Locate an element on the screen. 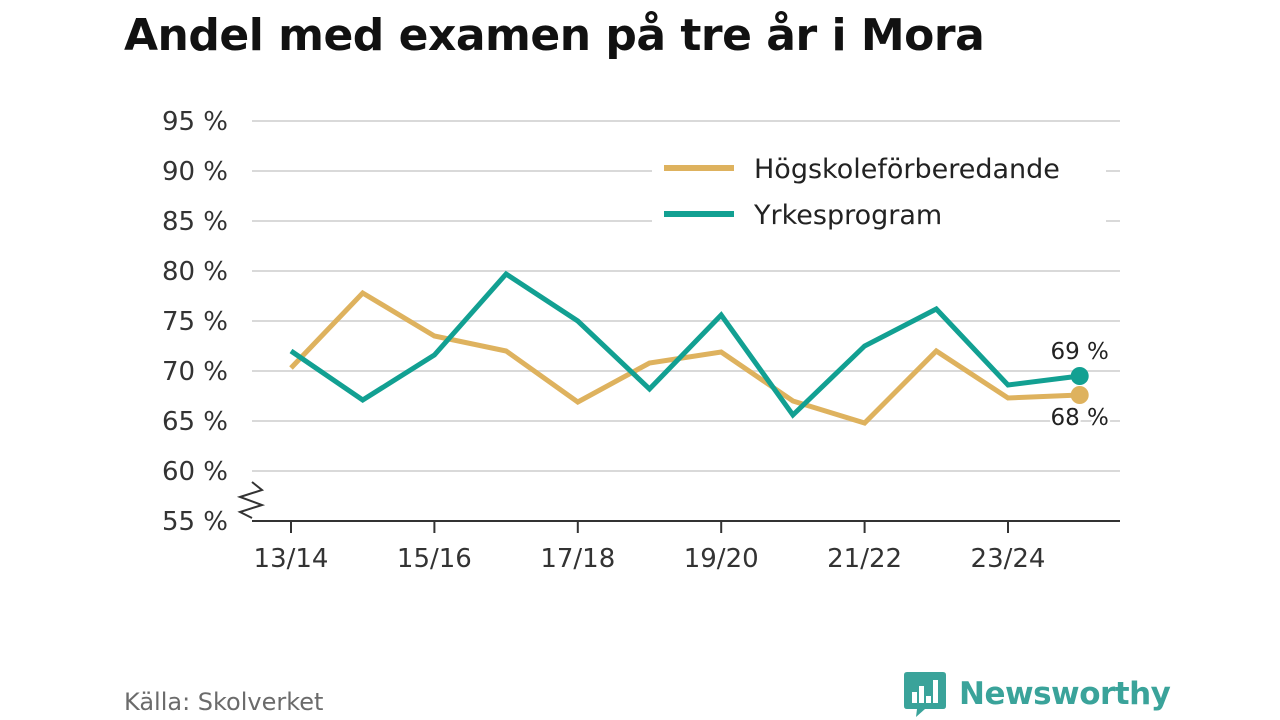 The height and width of the screenshot is (720, 1280). end-label-2: 69 % is located at coordinates (1079, 352).